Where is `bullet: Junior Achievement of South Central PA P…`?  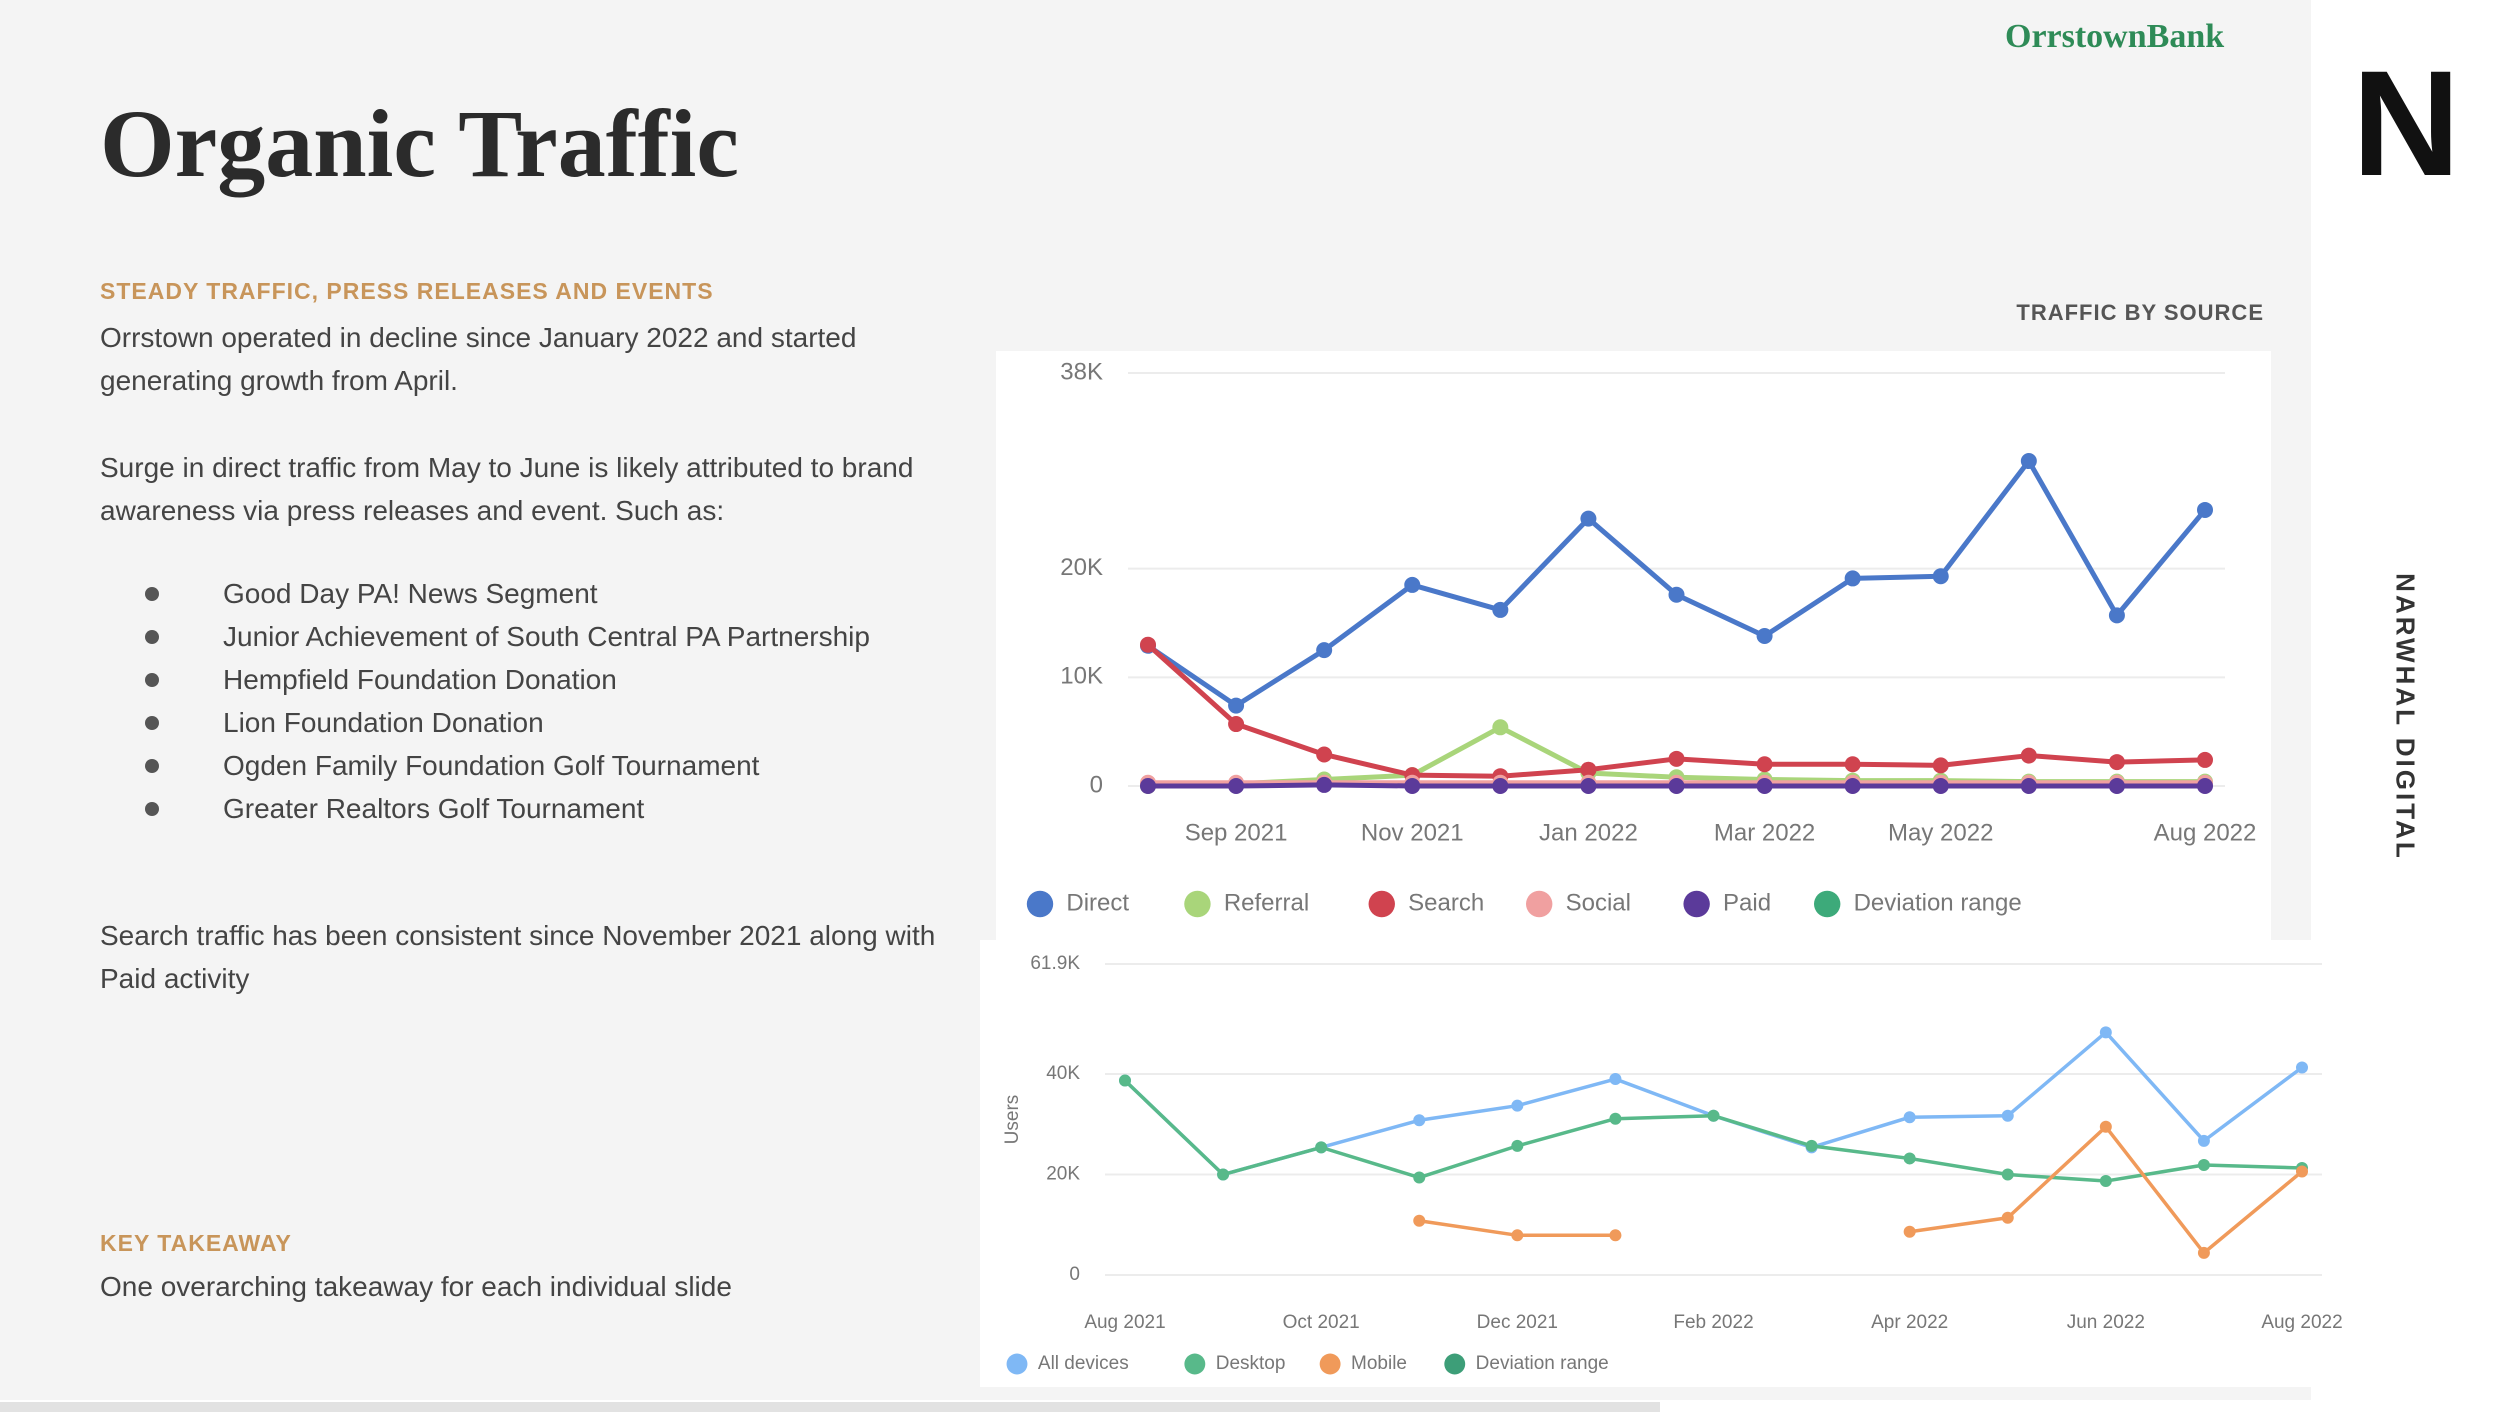 bullet: Junior Achievement of South Central PA P… is located at coordinates (510, 636).